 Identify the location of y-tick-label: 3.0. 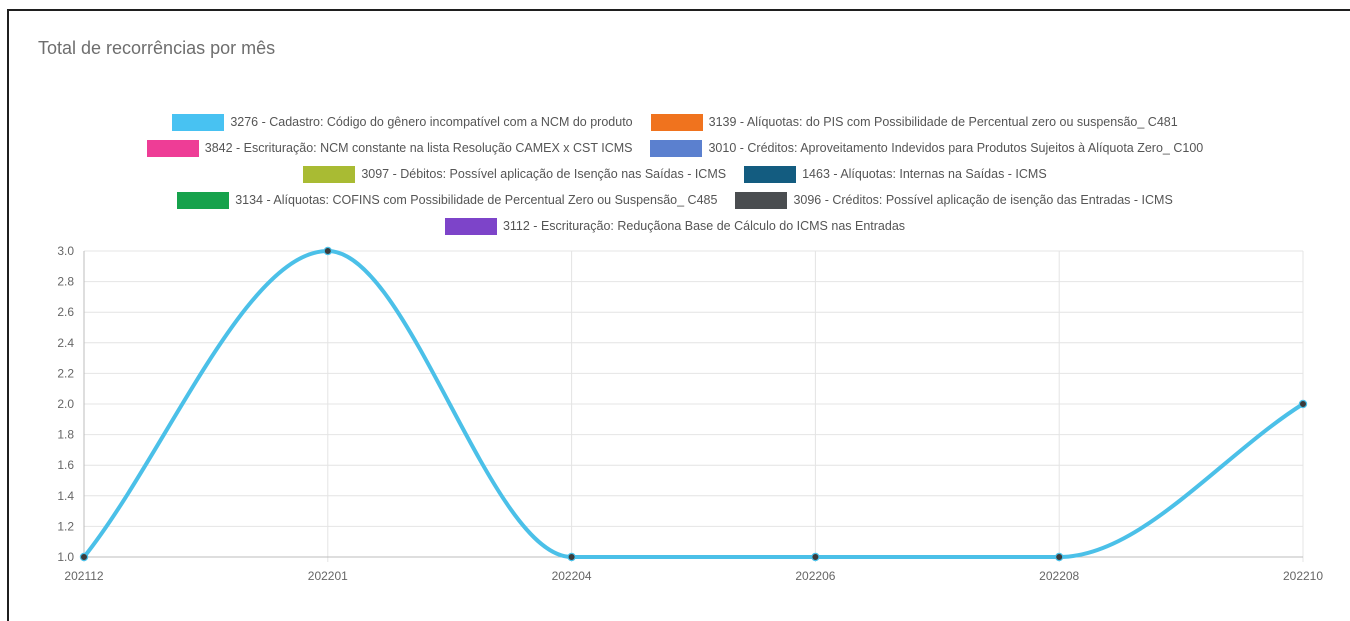
(65, 251).